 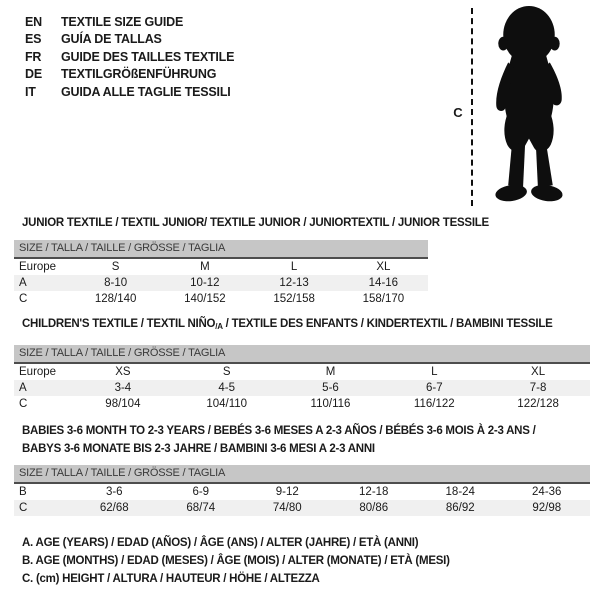 What do you see at coordinates (201, 492) in the screenshot?
I see `table-cell: 6-9` at bounding box center [201, 492].